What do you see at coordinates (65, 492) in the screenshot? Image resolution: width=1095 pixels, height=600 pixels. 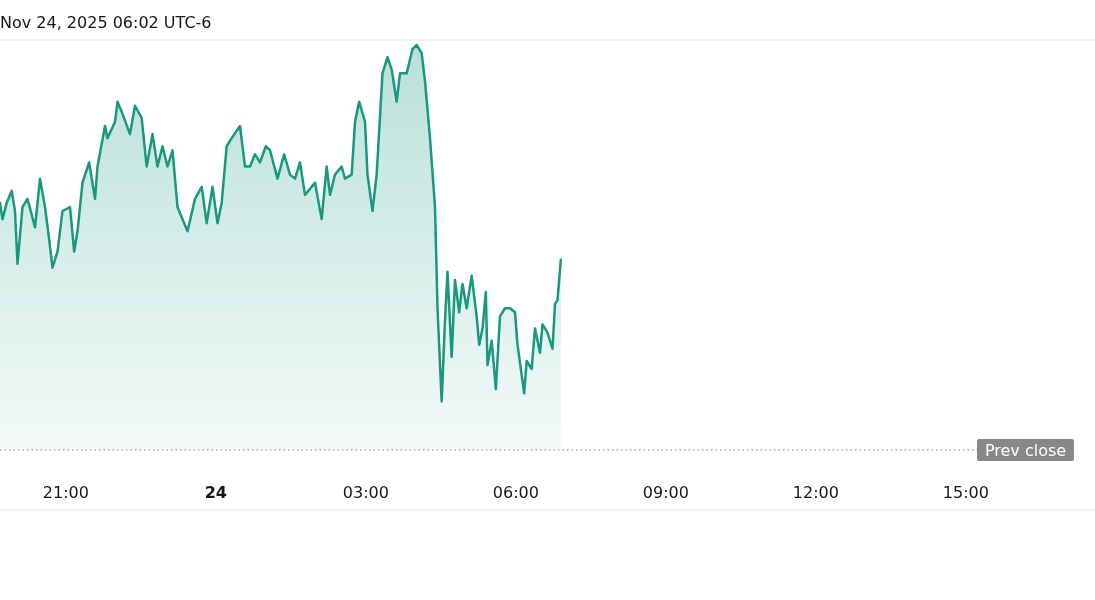 I see `x-tick-label: 21:00` at bounding box center [65, 492].